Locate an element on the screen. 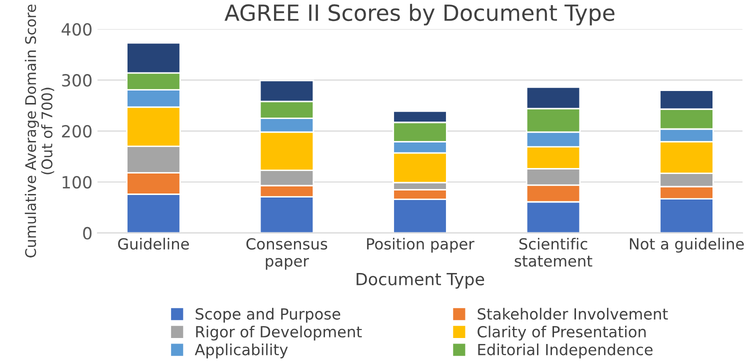 The height and width of the screenshot is (364, 750). x-tick-label: Position paper is located at coordinates (420, 245).